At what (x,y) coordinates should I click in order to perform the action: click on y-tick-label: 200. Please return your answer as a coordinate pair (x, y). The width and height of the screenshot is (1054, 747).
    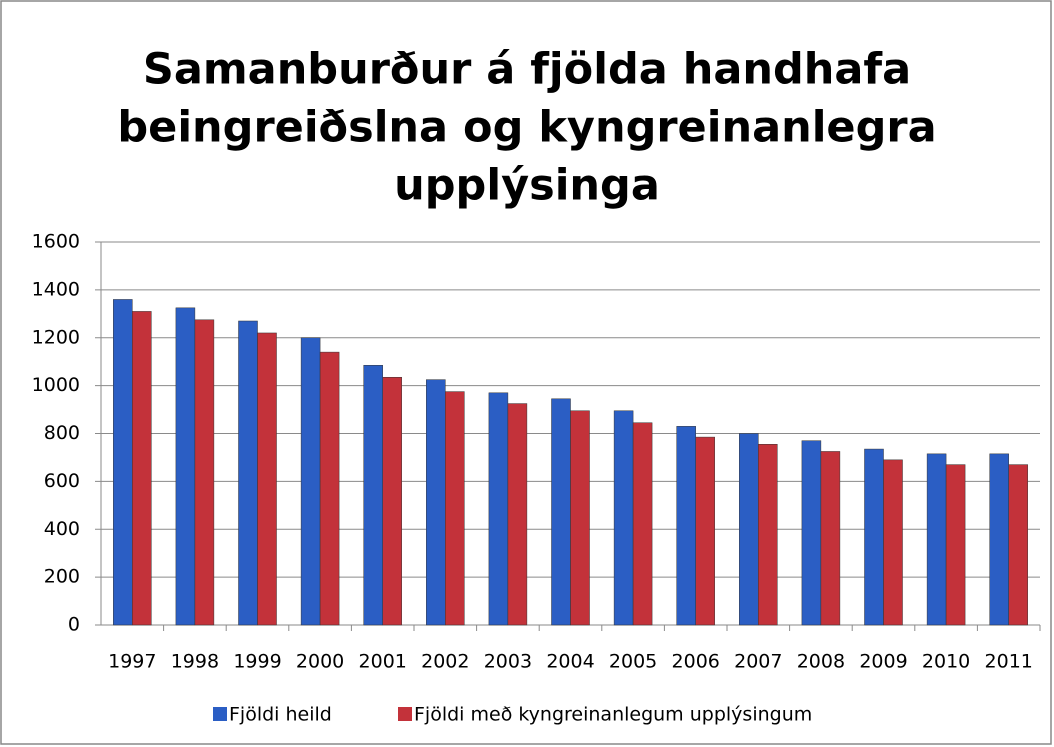
    Looking at the image, I should click on (62, 577).